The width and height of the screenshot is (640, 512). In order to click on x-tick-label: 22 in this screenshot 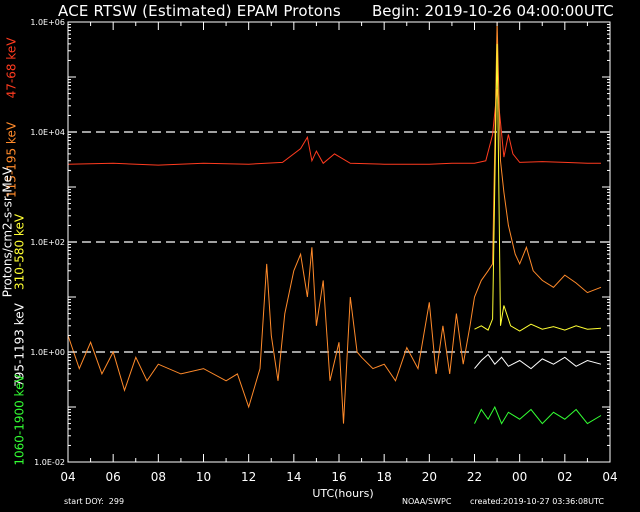, I will do `click(474, 477)`.